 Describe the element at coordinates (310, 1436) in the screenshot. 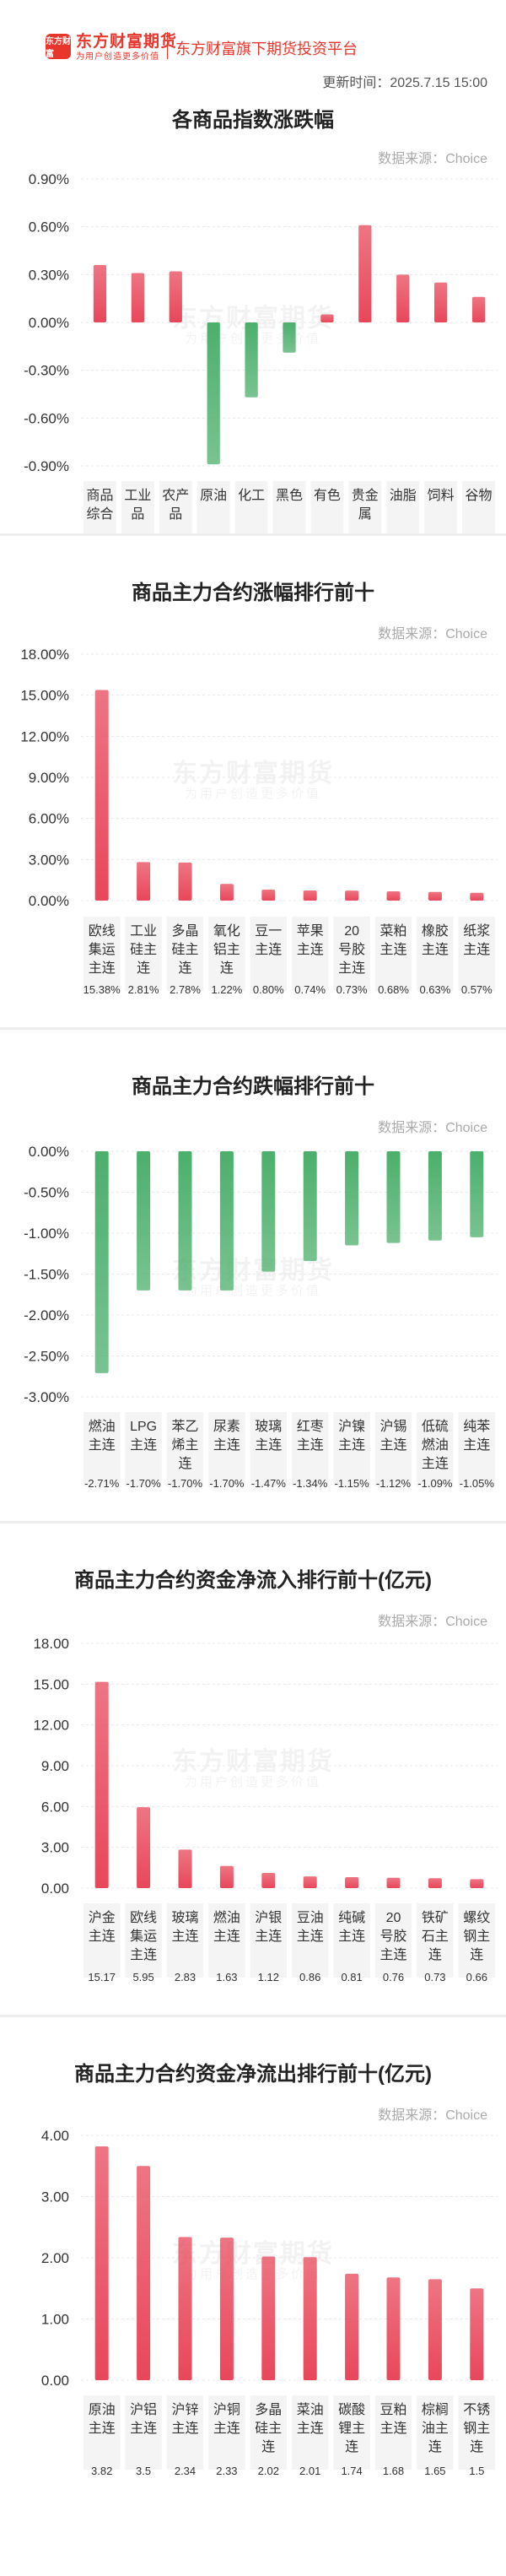

I see `category-label: 红枣主连` at that location.